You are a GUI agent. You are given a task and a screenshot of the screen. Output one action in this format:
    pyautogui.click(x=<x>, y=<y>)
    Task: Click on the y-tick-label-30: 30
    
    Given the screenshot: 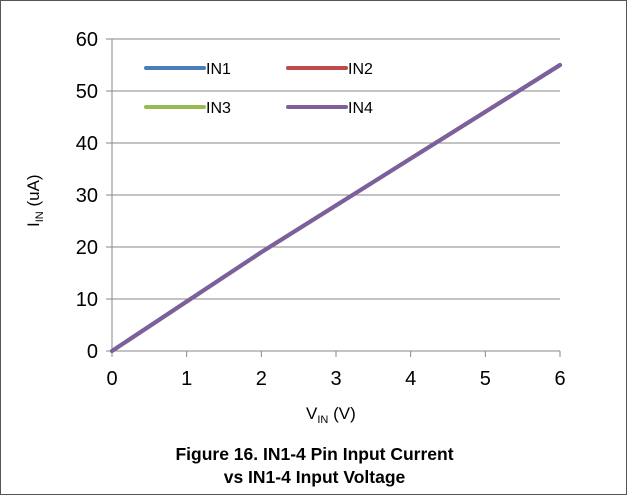 What is the action you would take?
    pyautogui.click(x=87, y=196)
    